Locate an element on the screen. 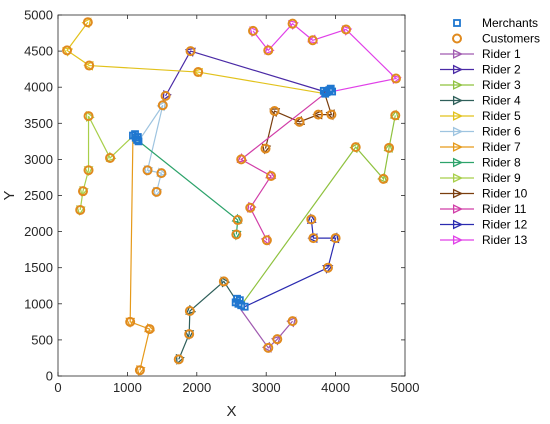 This screenshot has width=550, height=424. legend-entry: Customers is located at coordinates (496, 39).